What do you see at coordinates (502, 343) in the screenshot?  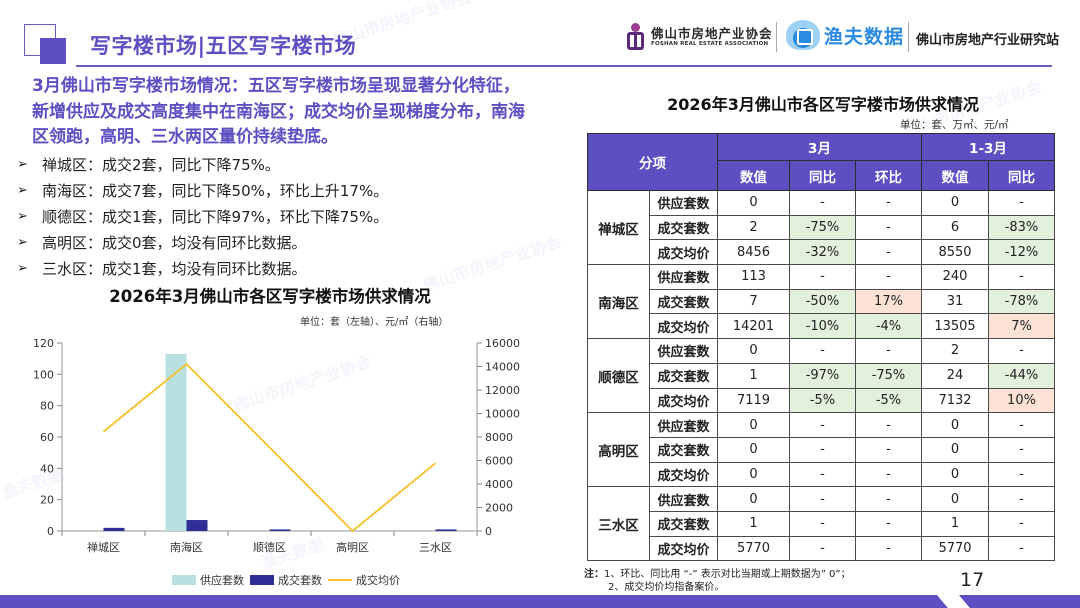 I see `right-tick-label: 16000` at bounding box center [502, 343].